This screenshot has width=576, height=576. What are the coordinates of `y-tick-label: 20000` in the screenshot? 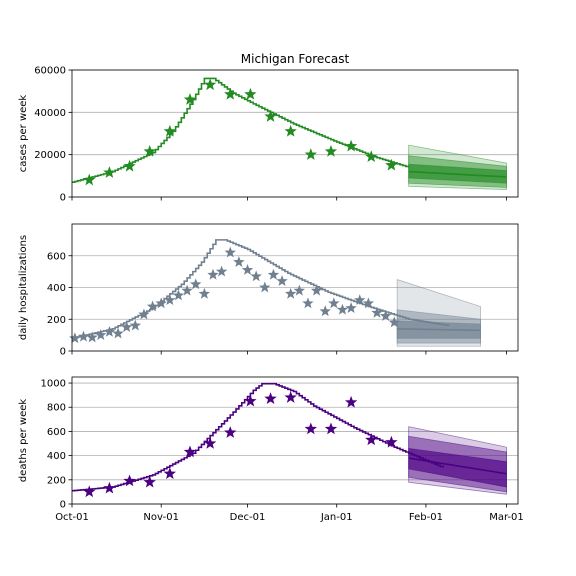 It's located at (50, 155).